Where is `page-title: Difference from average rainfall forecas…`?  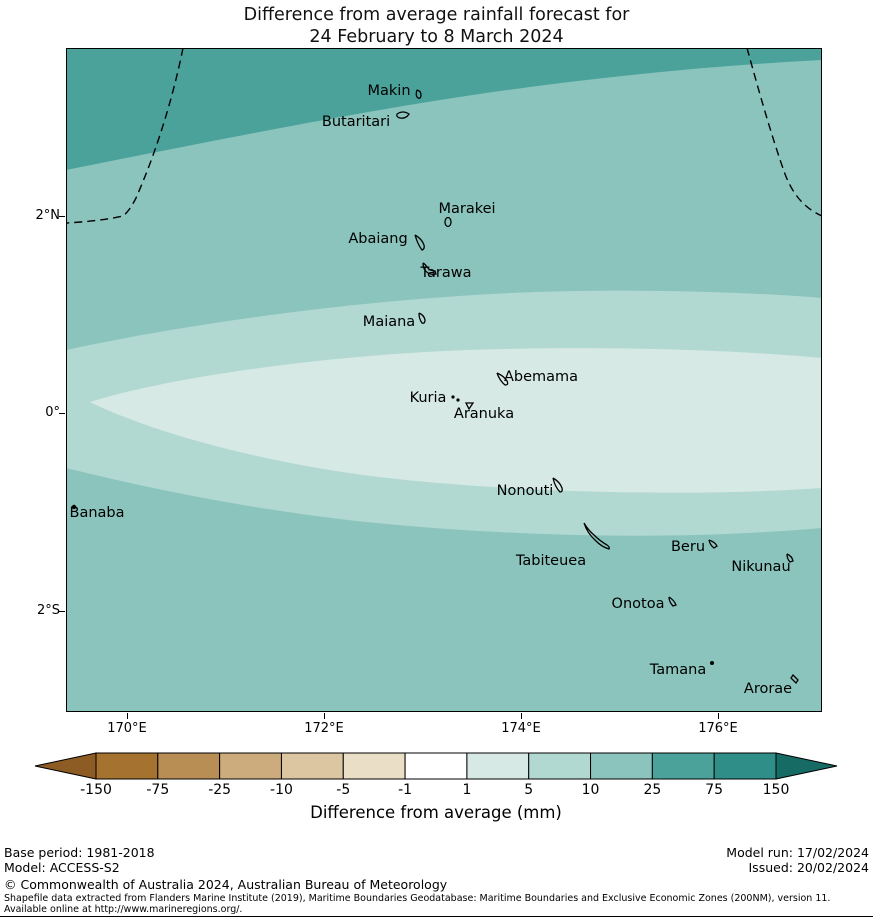
page-title: Difference from average rainfall forecas… is located at coordinates (436, 26).